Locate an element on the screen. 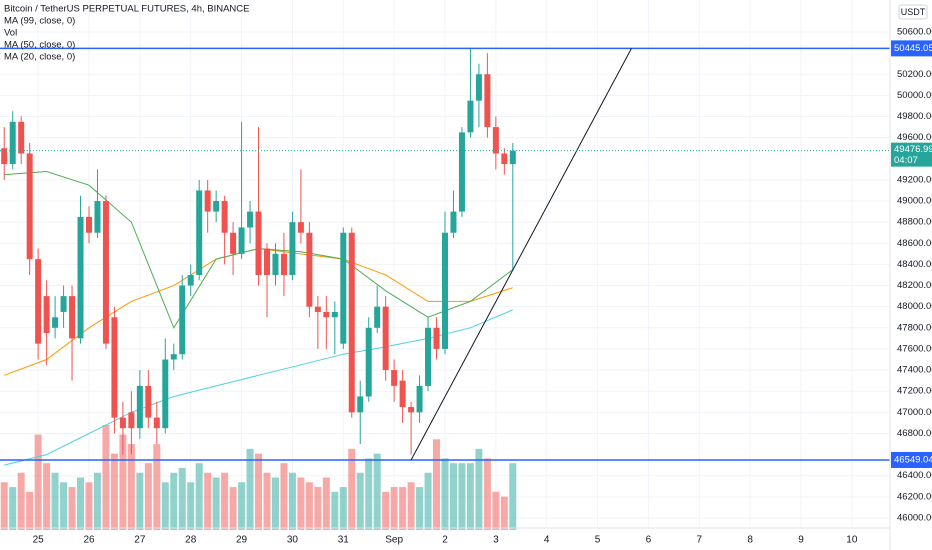 This screenshot has height=550, width=932. y-tick-label: 46400.00 is located at coordinates (914, 475).